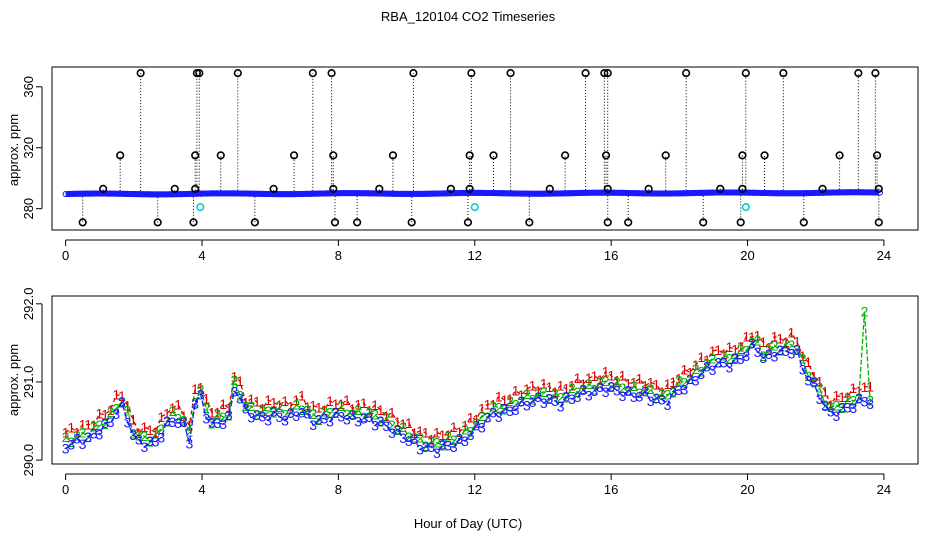 The height and width of the screenshot is (540, 936). I want to click on high-outlier-point, so click(745, 73).